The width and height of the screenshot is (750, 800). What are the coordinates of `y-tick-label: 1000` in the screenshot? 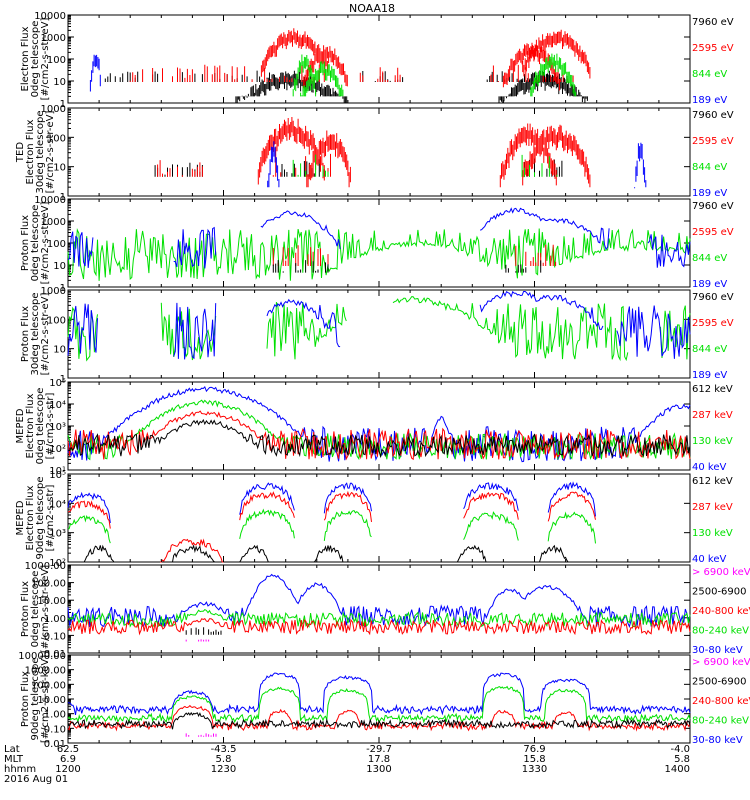 It's located at (53, 109).